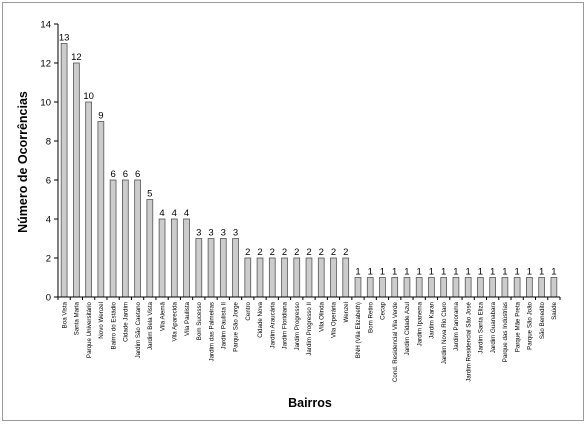 This screenshot has height=424, width=588. I want to click on y-tick-label: 4, so click(48, 220).